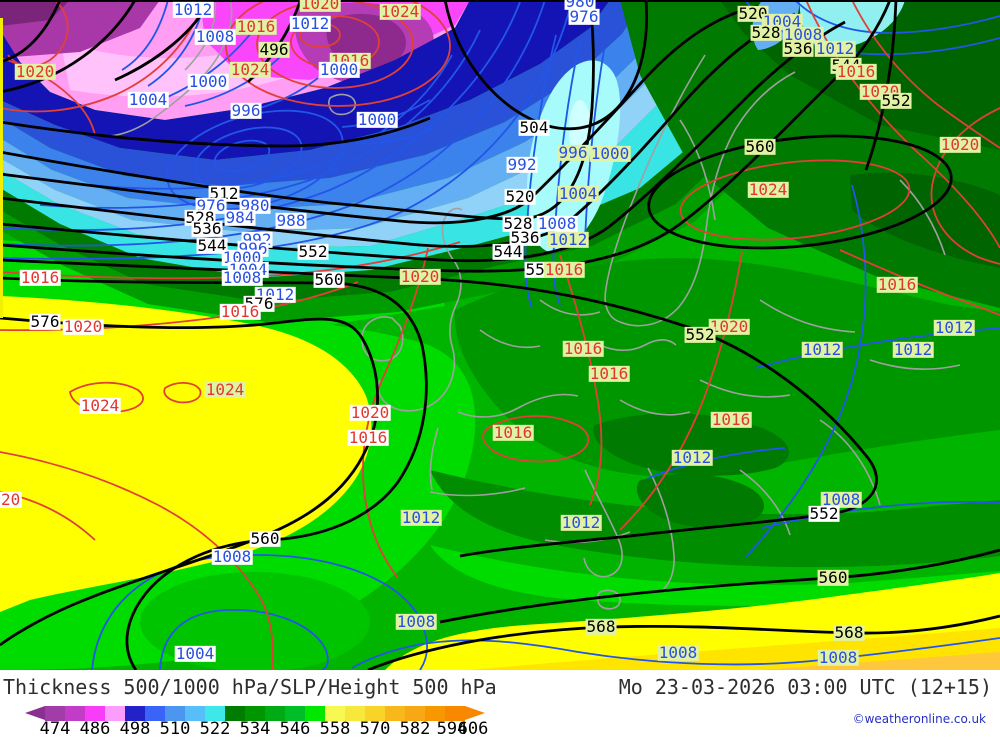 Image resolution: width=1000 pixels, height=739 pixels. I want to click on colorbar-tick-label: 474, so click(55, 729).